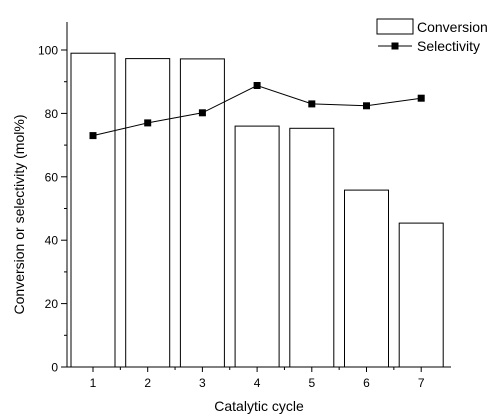 This screenshot has height=416, width=497. What do you see at coordinates (48, 51) in the screenshot?
I see `y-tick-label-100: 100` at bounding box center [48, 51].